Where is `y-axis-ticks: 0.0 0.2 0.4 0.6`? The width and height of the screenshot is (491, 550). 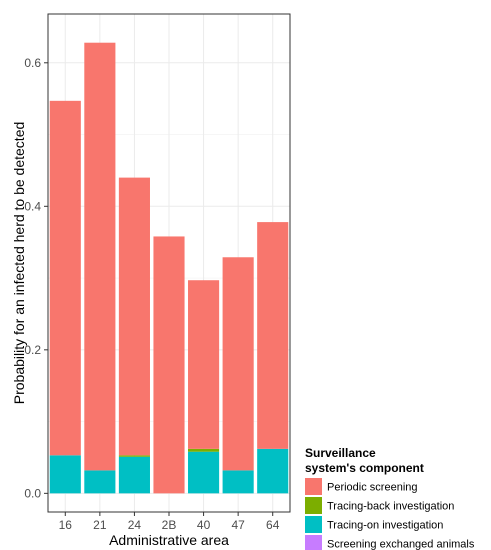
y-axis-ticks: 0.0 0.2 0.4 0.6 is located at coordinates (36, 278).